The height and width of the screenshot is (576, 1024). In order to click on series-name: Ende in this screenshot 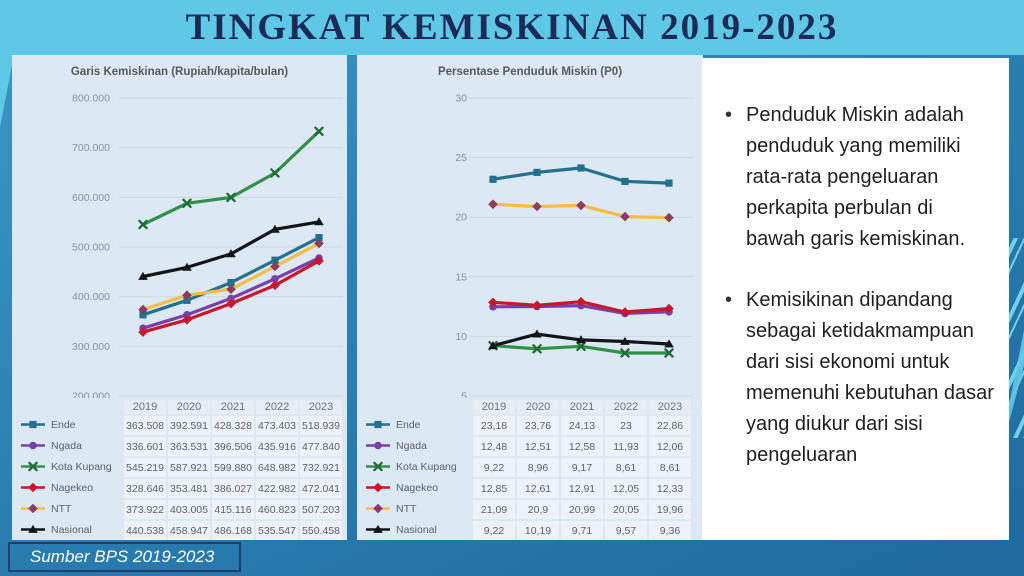, I will do `click(408, 424)`.